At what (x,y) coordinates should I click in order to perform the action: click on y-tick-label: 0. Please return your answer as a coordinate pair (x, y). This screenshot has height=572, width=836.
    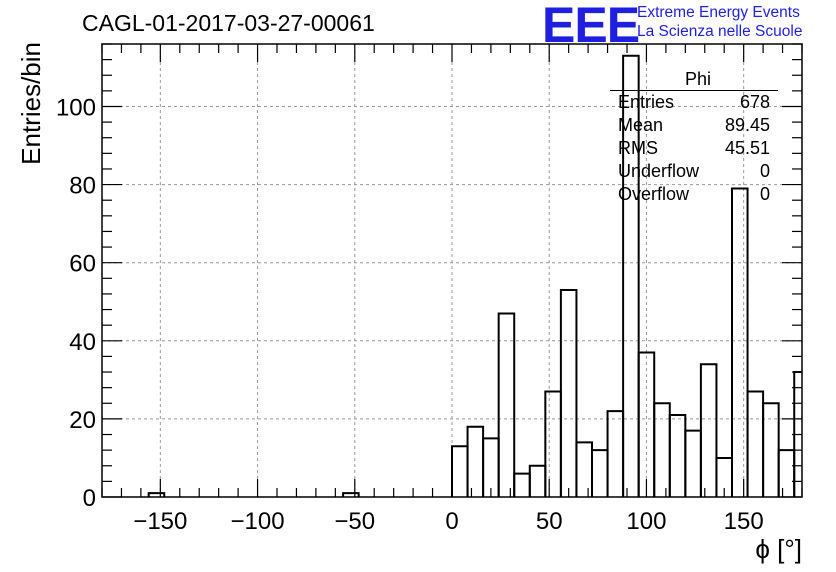
    Looking at the image, I should click on (89, 498).